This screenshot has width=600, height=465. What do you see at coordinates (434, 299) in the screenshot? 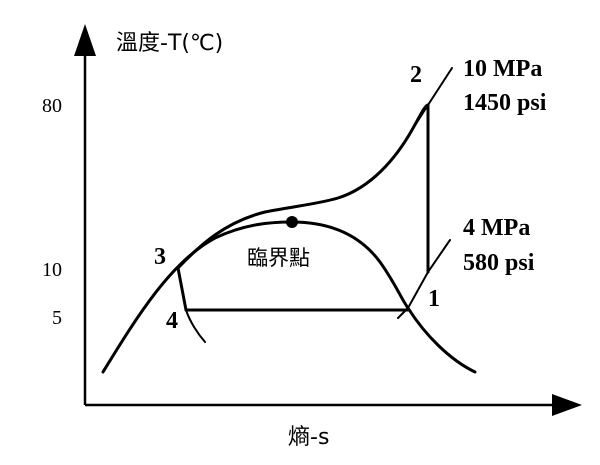
I see `state-point-1: 1` at bounding box center [434, 299].